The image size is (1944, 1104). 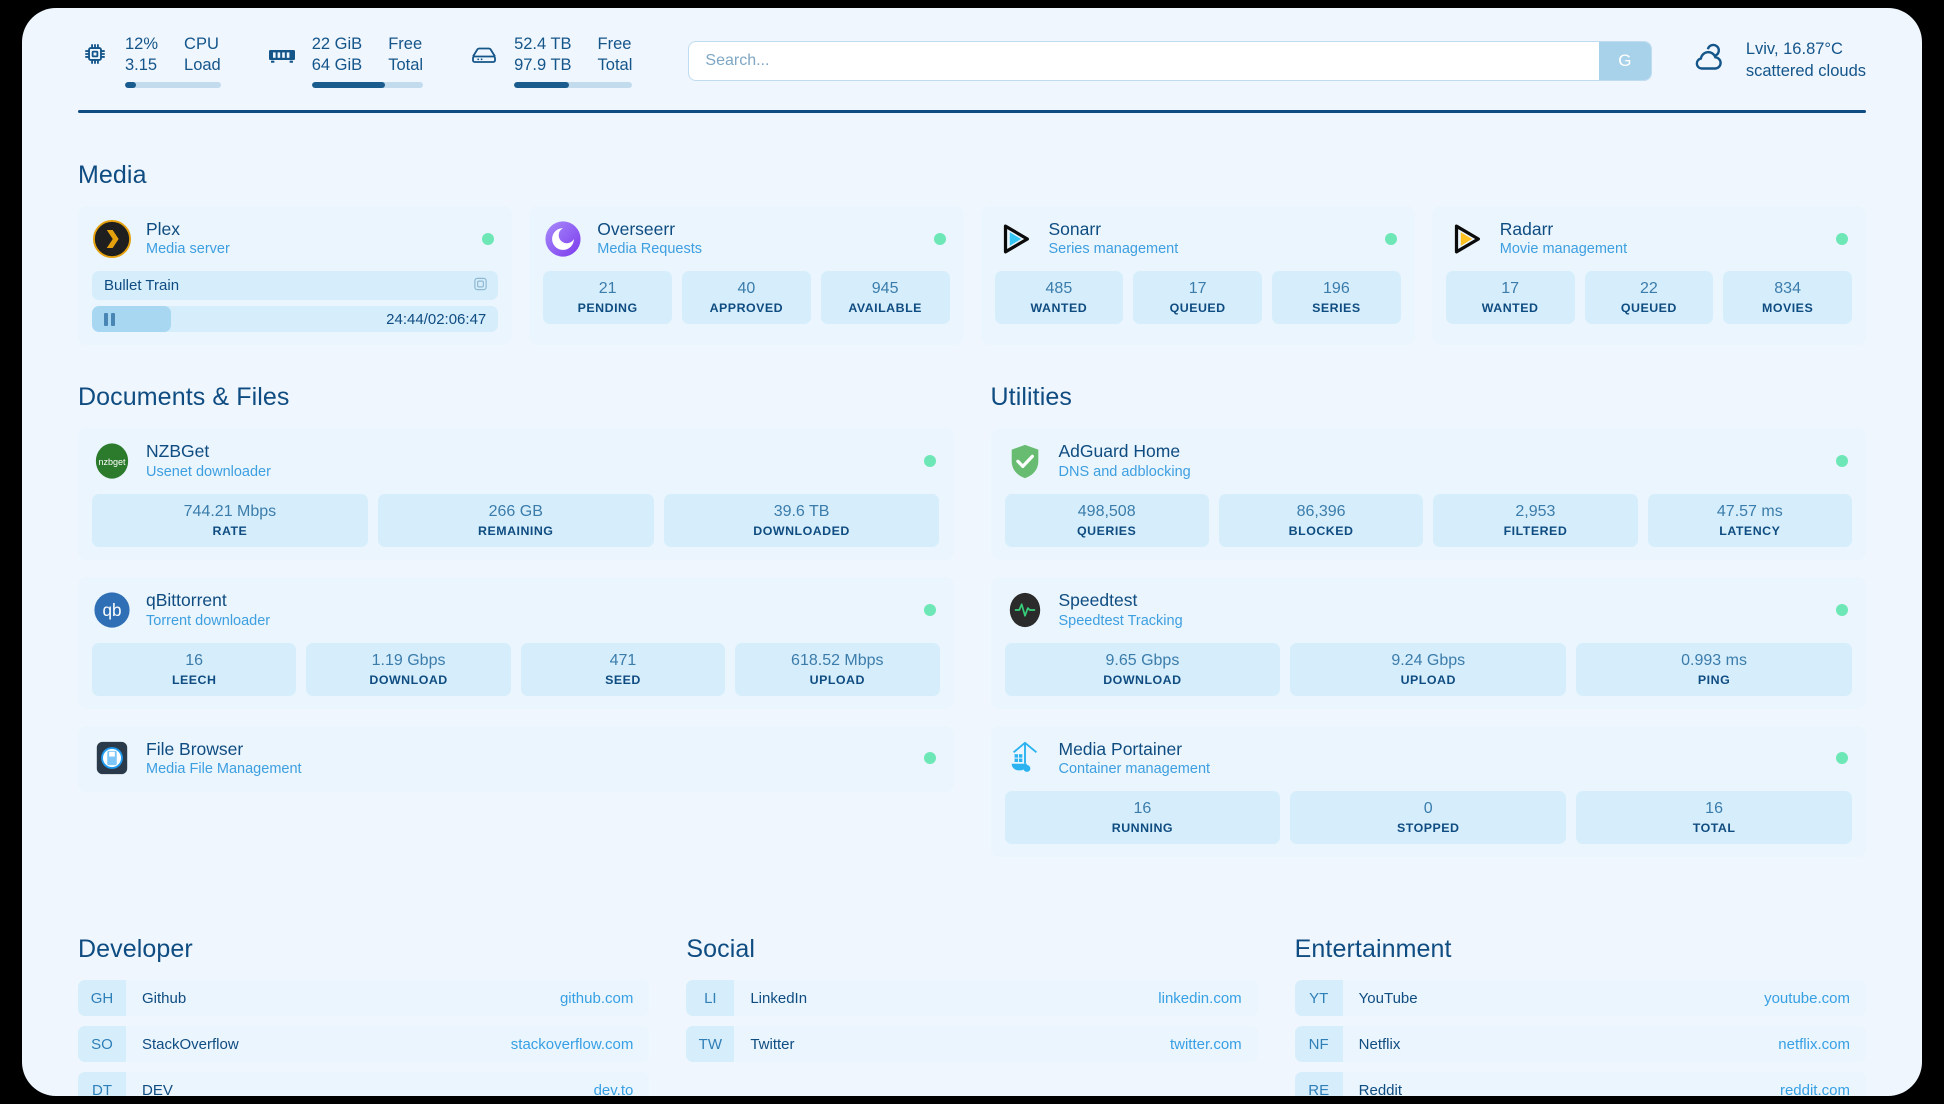 What do you see at coordinates (1113, 249) in the screenshot?
I see `service-subtitle: Series management` at bounding box center [1113, 249].